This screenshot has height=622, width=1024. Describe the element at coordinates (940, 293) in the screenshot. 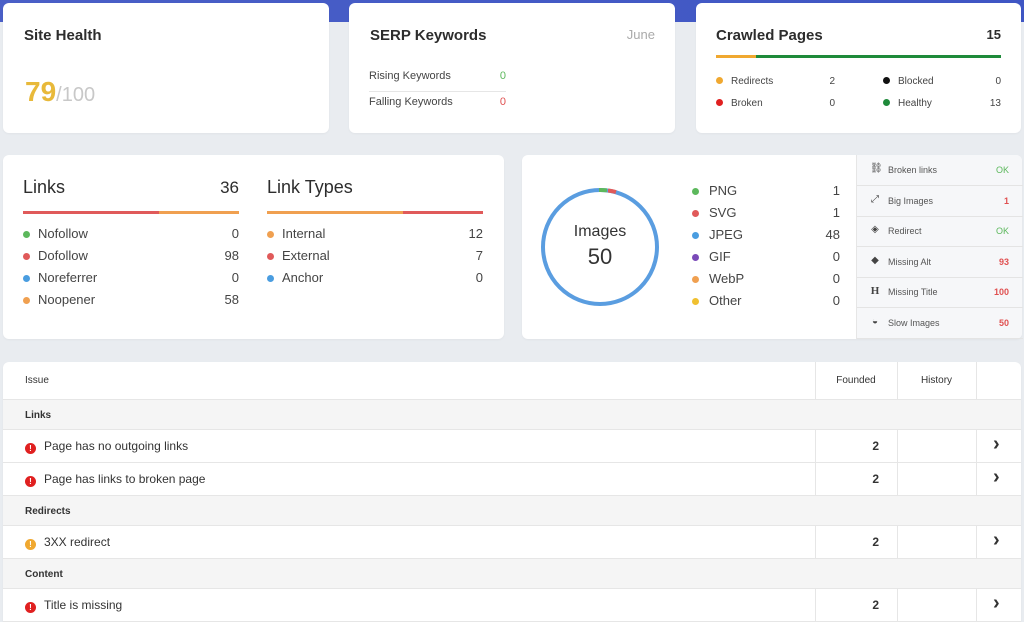

I see `check-row-missing-title: H Missing Title 100` at that location.